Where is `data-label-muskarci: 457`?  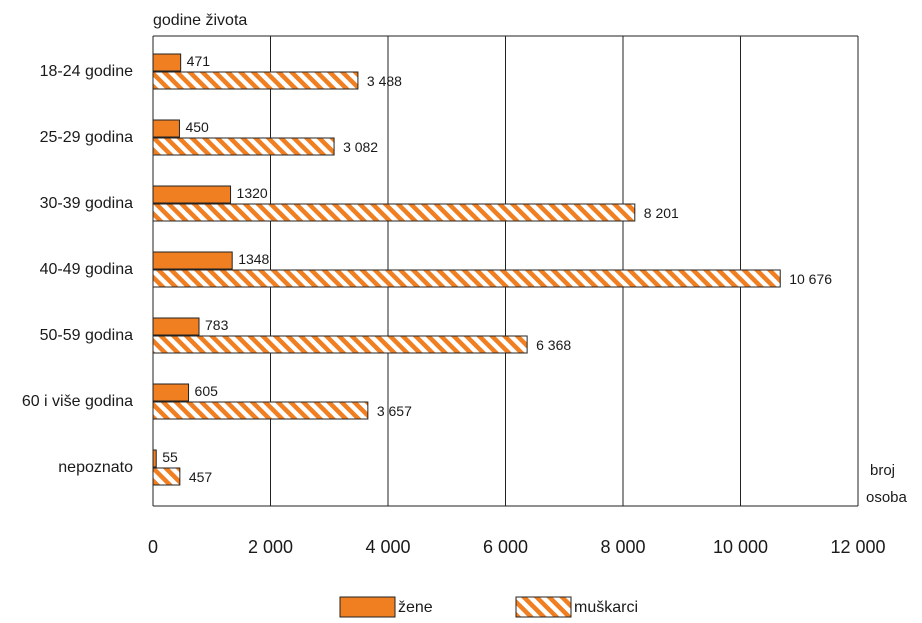 data-label-muskarci: 457 is located at coordinates (201, 477).